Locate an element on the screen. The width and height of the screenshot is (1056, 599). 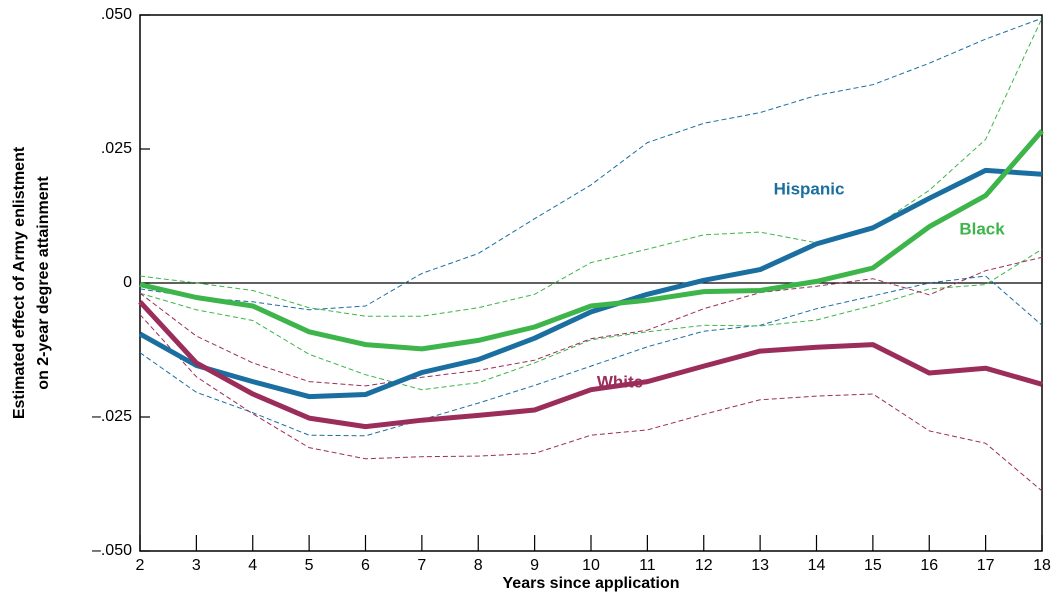
x-tick-label: 8 is located at coordinates (478, 565).